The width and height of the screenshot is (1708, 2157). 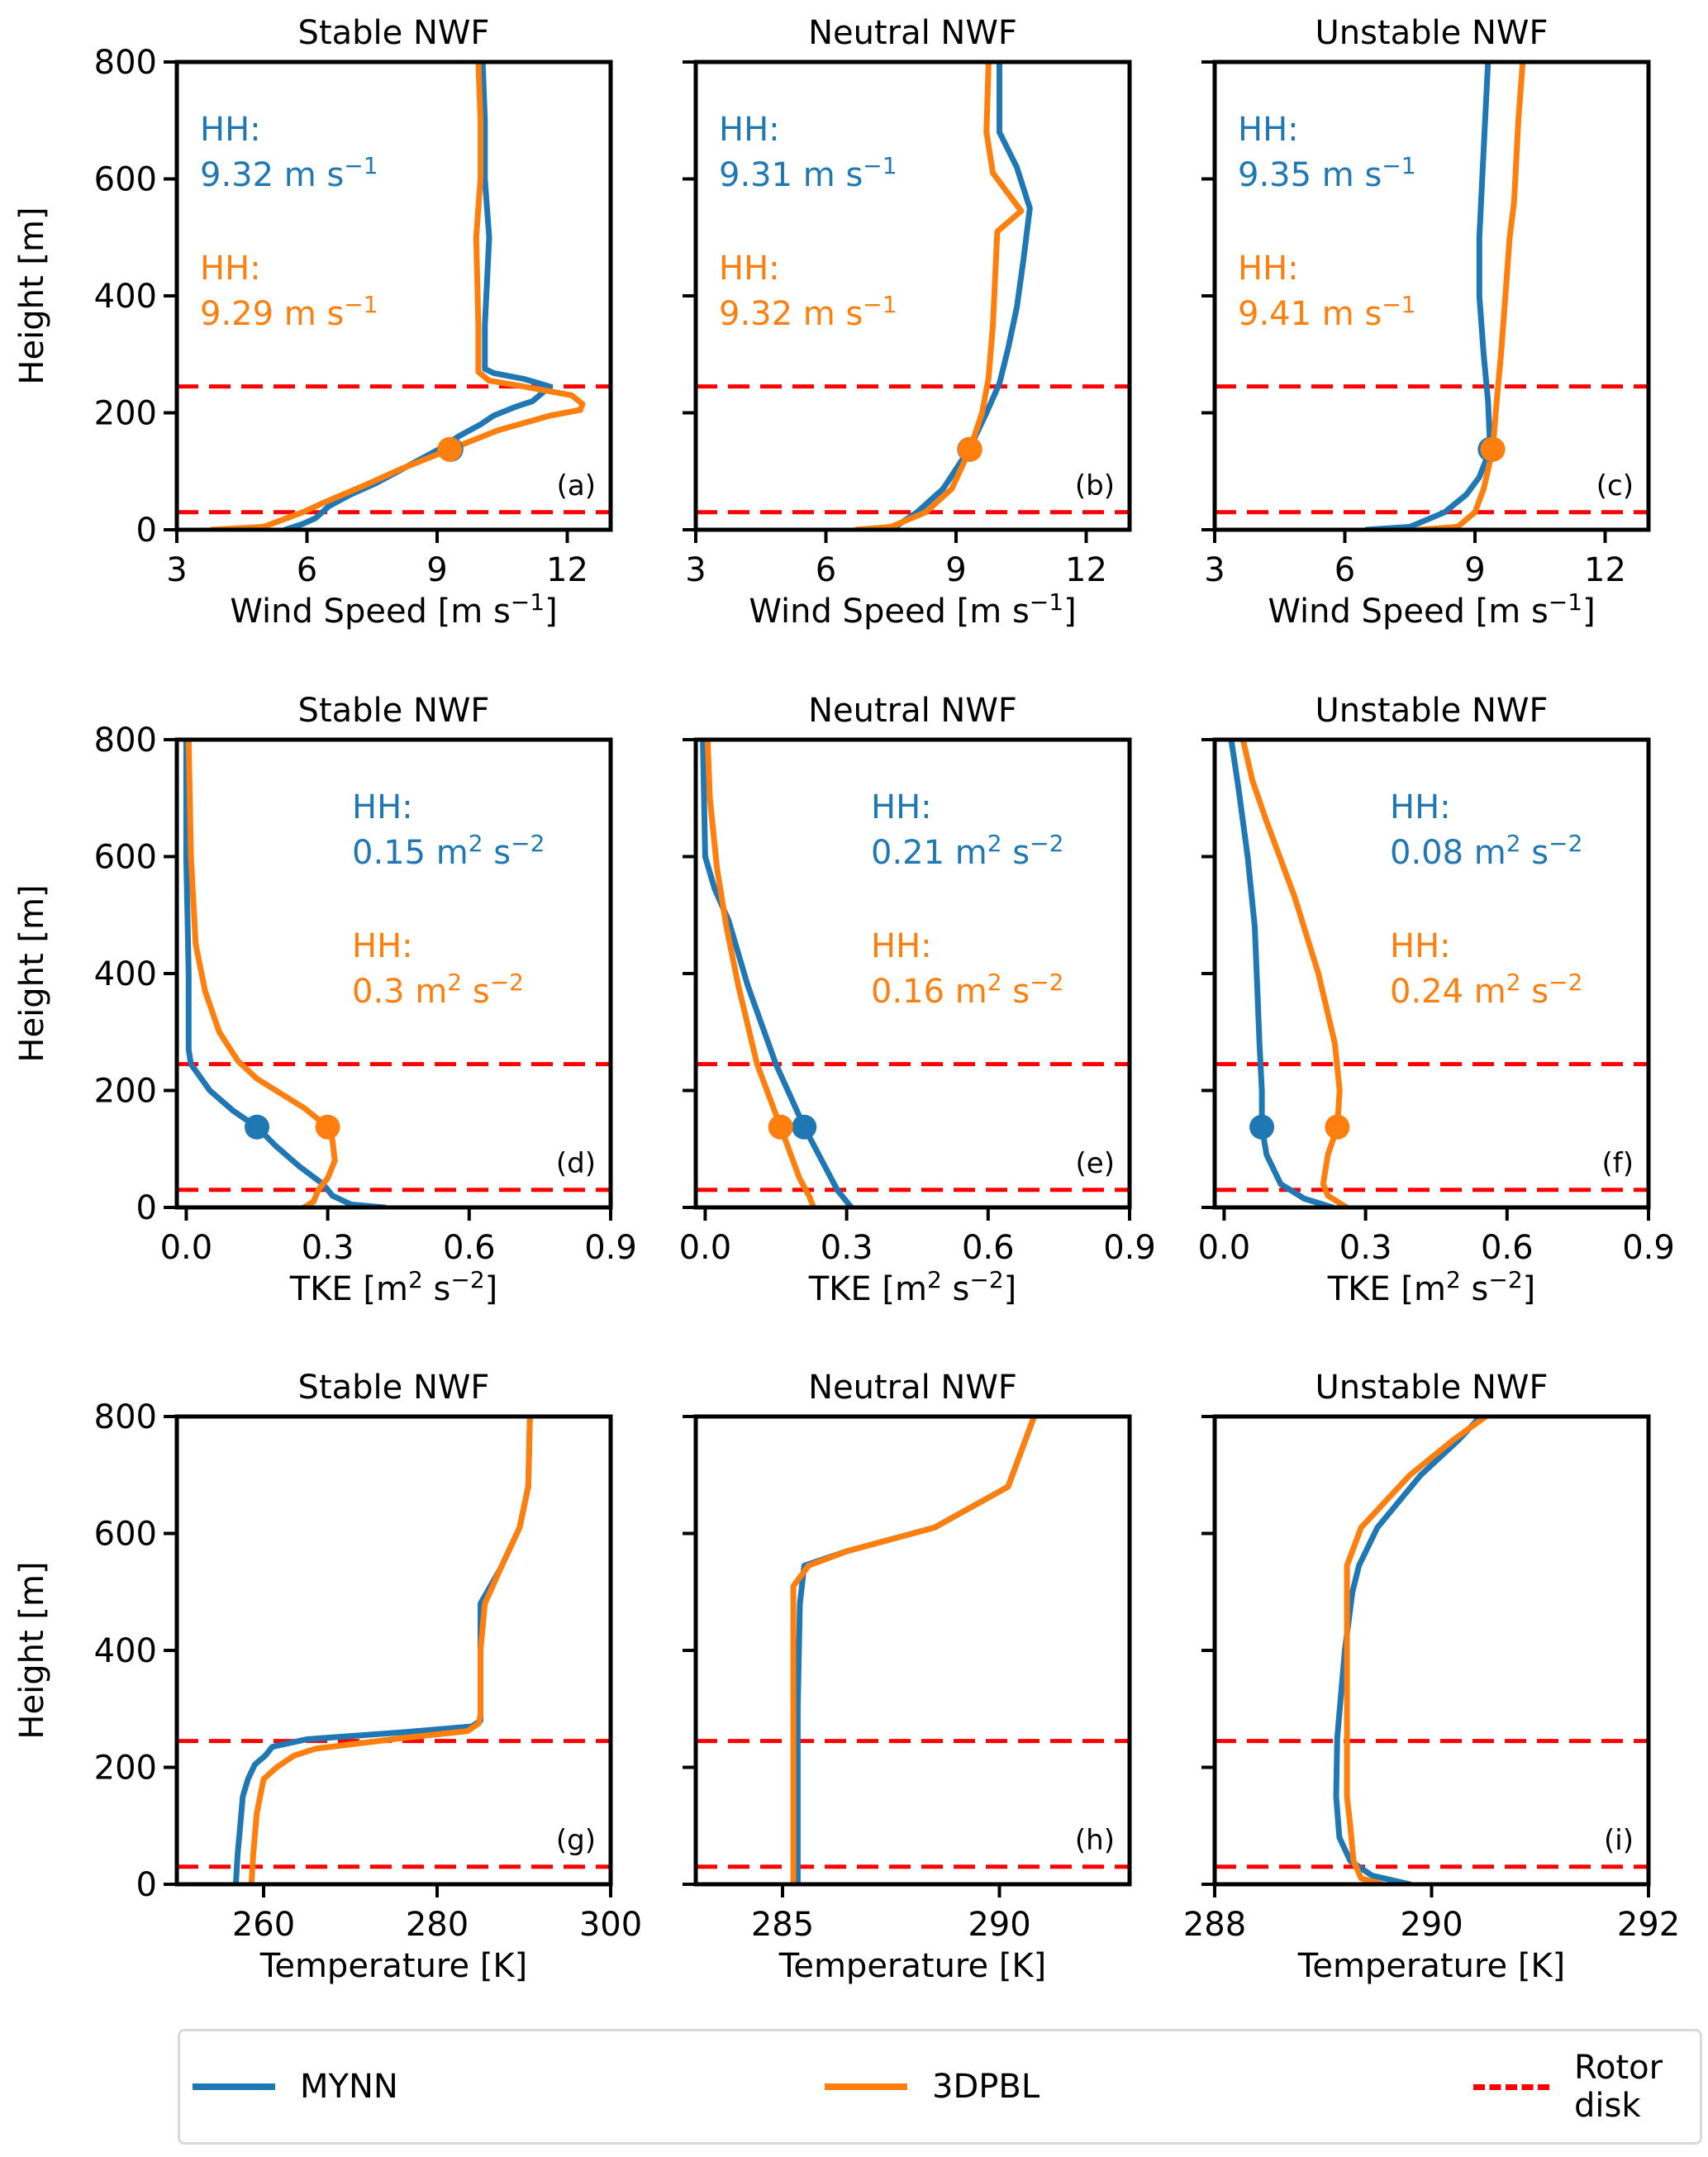 What do you see at coordinates (1214, 1925) in the screenshot?
I see `x-tick-label: 288` at bounding box center [1214, 1925].